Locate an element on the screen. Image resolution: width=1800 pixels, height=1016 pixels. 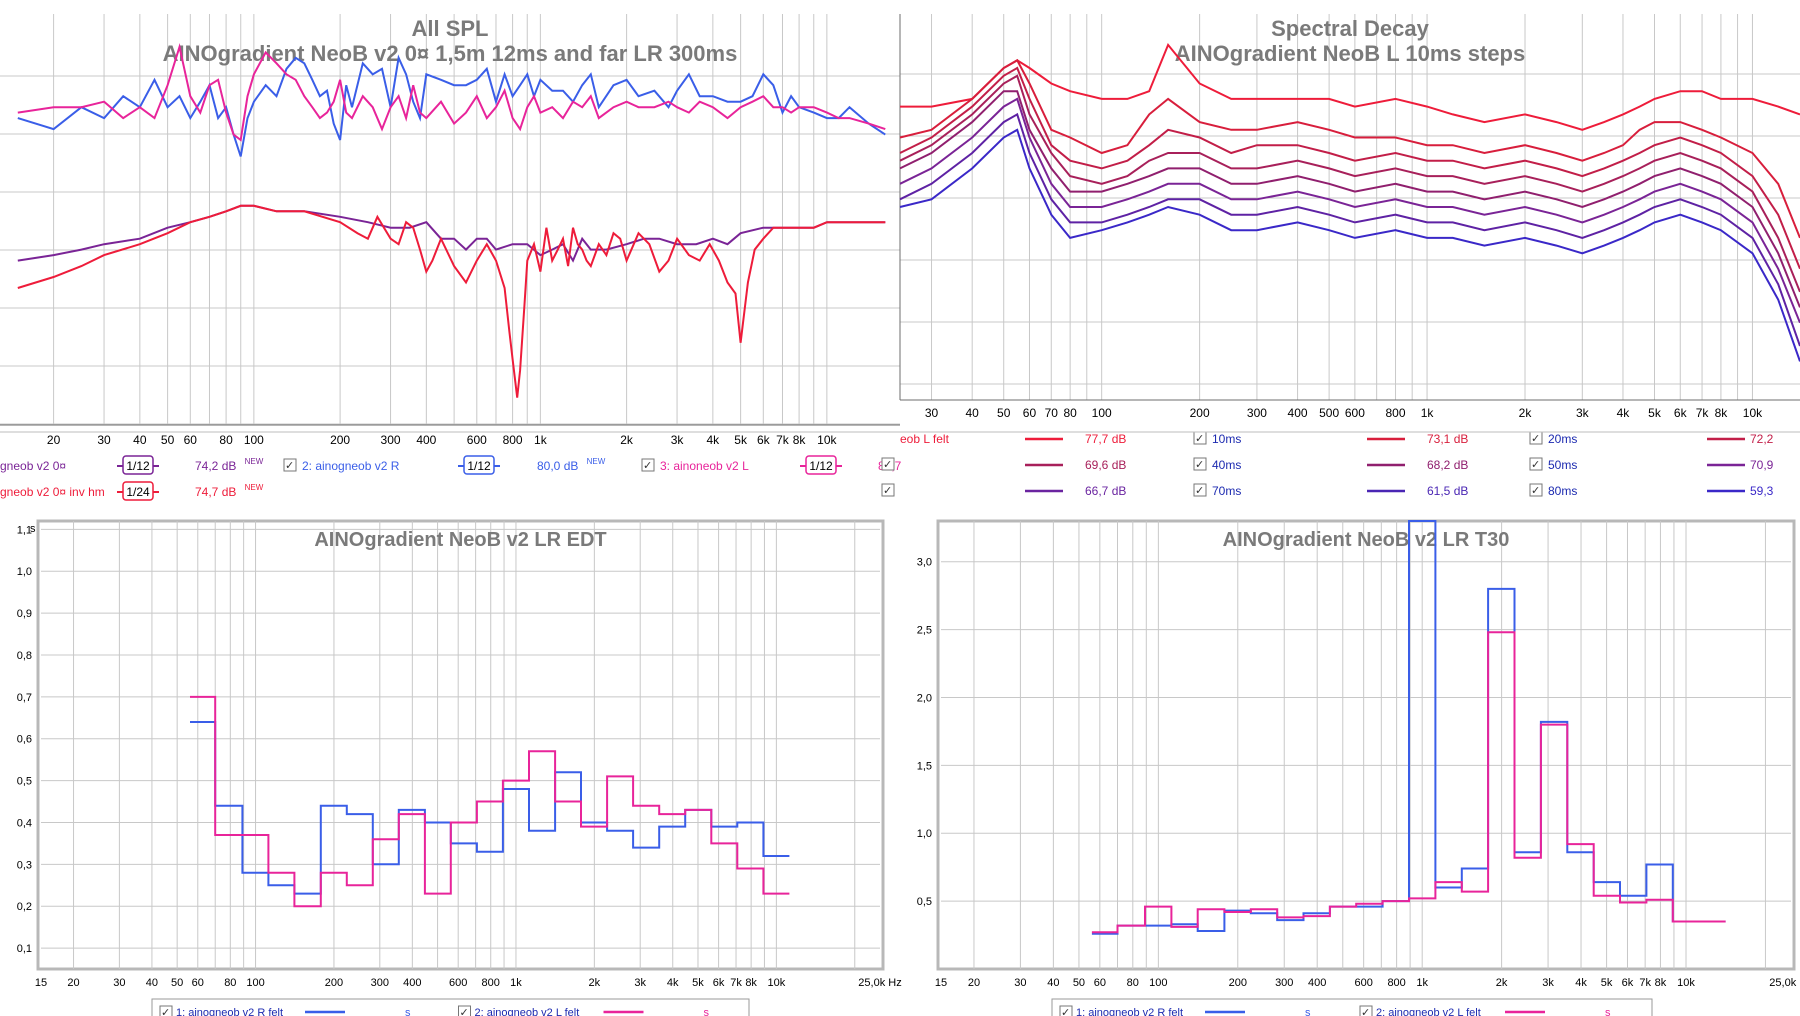
legend-value: 72,2 is located at coordinates (1762, 439).